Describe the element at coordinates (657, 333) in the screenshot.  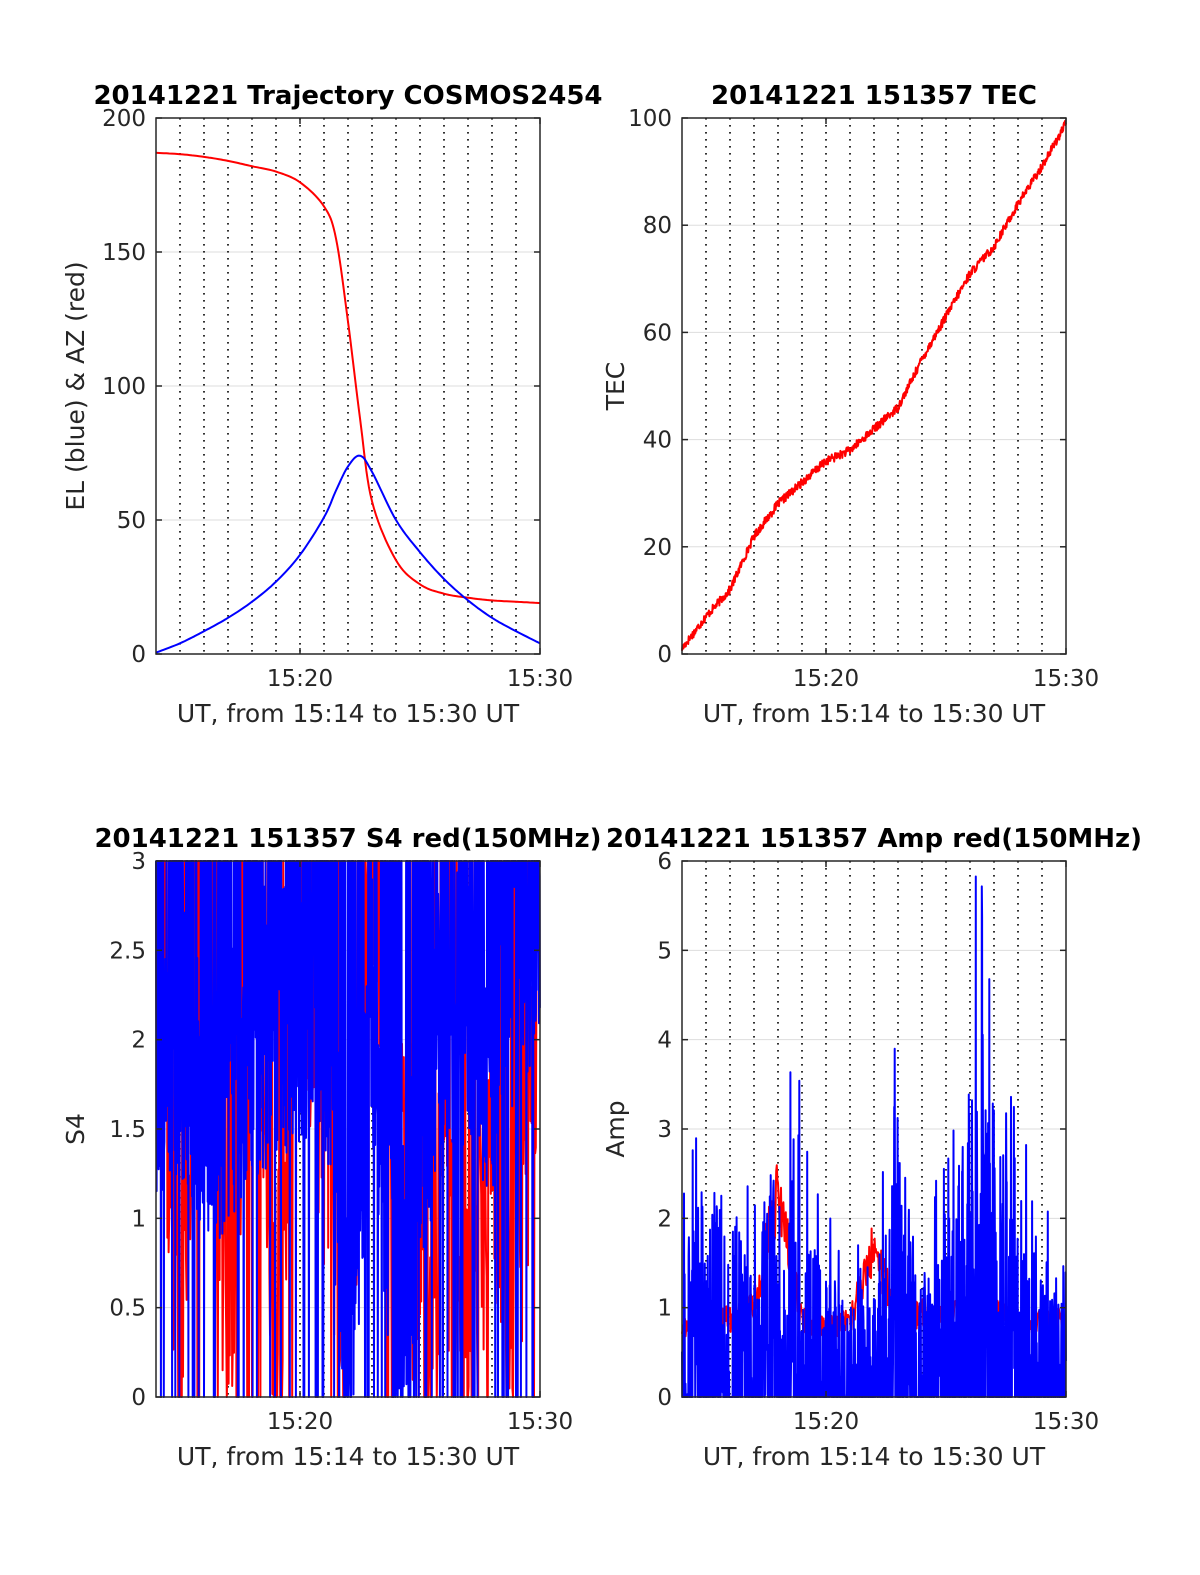
I see `y-tick-label: 60` at that location.